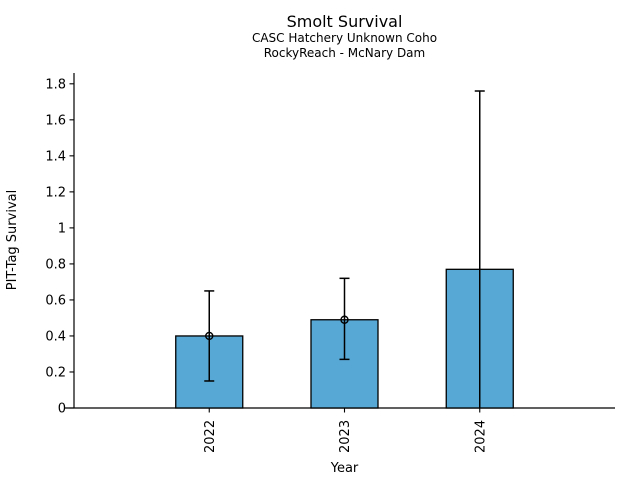 The image size is (640, 480). I want to click on y-tick-label: 1.8, so click(55, 84).